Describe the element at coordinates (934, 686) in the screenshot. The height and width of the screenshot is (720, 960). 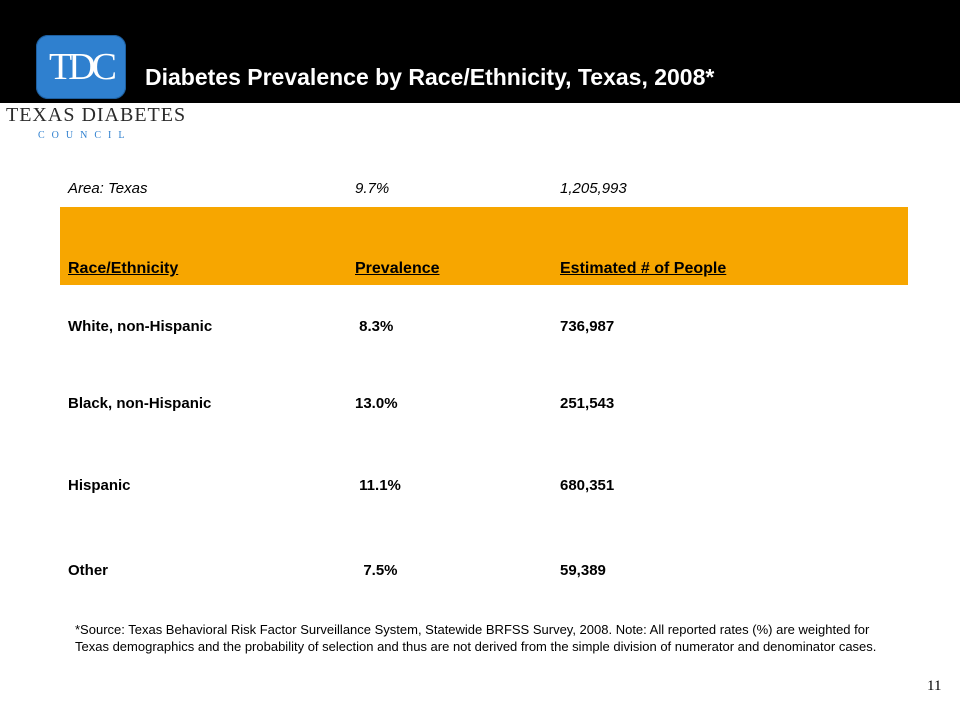
I see `page-number: 11` at that location.